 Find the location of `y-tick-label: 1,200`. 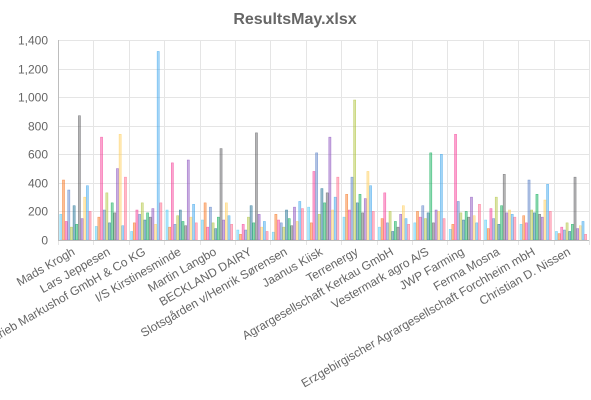

y-tick-label: 1,200 is located at coordinates (33, 70).